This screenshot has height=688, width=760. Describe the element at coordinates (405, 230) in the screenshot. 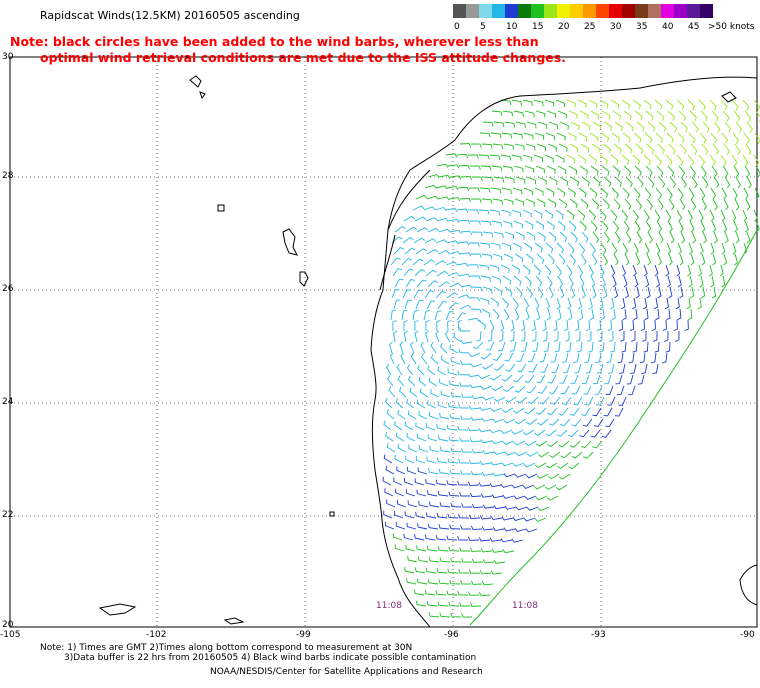

I see `coastline-inner` at that location.